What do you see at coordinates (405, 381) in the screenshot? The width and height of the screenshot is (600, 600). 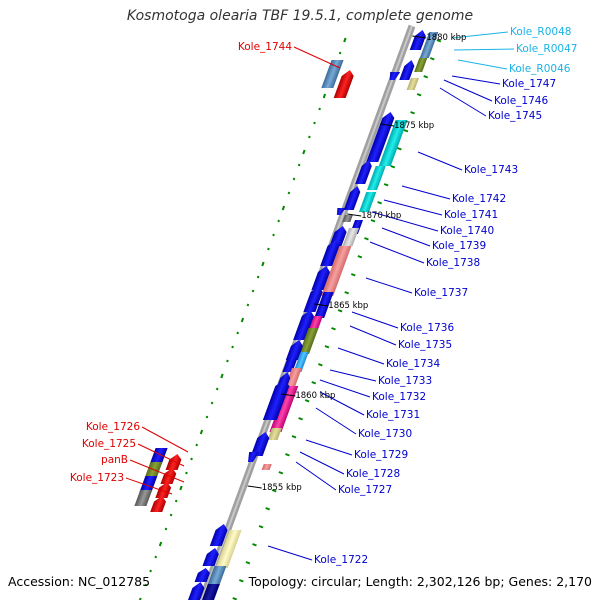 I see `gene-label: Kole_1733` at bounding box center [405, 381].